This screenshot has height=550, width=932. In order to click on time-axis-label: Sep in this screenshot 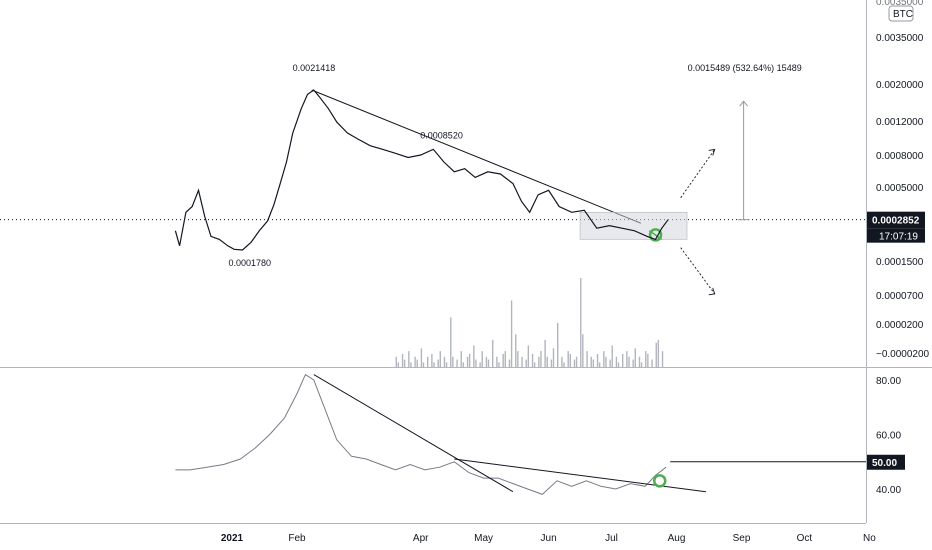, I will do `click(742, 538)`.